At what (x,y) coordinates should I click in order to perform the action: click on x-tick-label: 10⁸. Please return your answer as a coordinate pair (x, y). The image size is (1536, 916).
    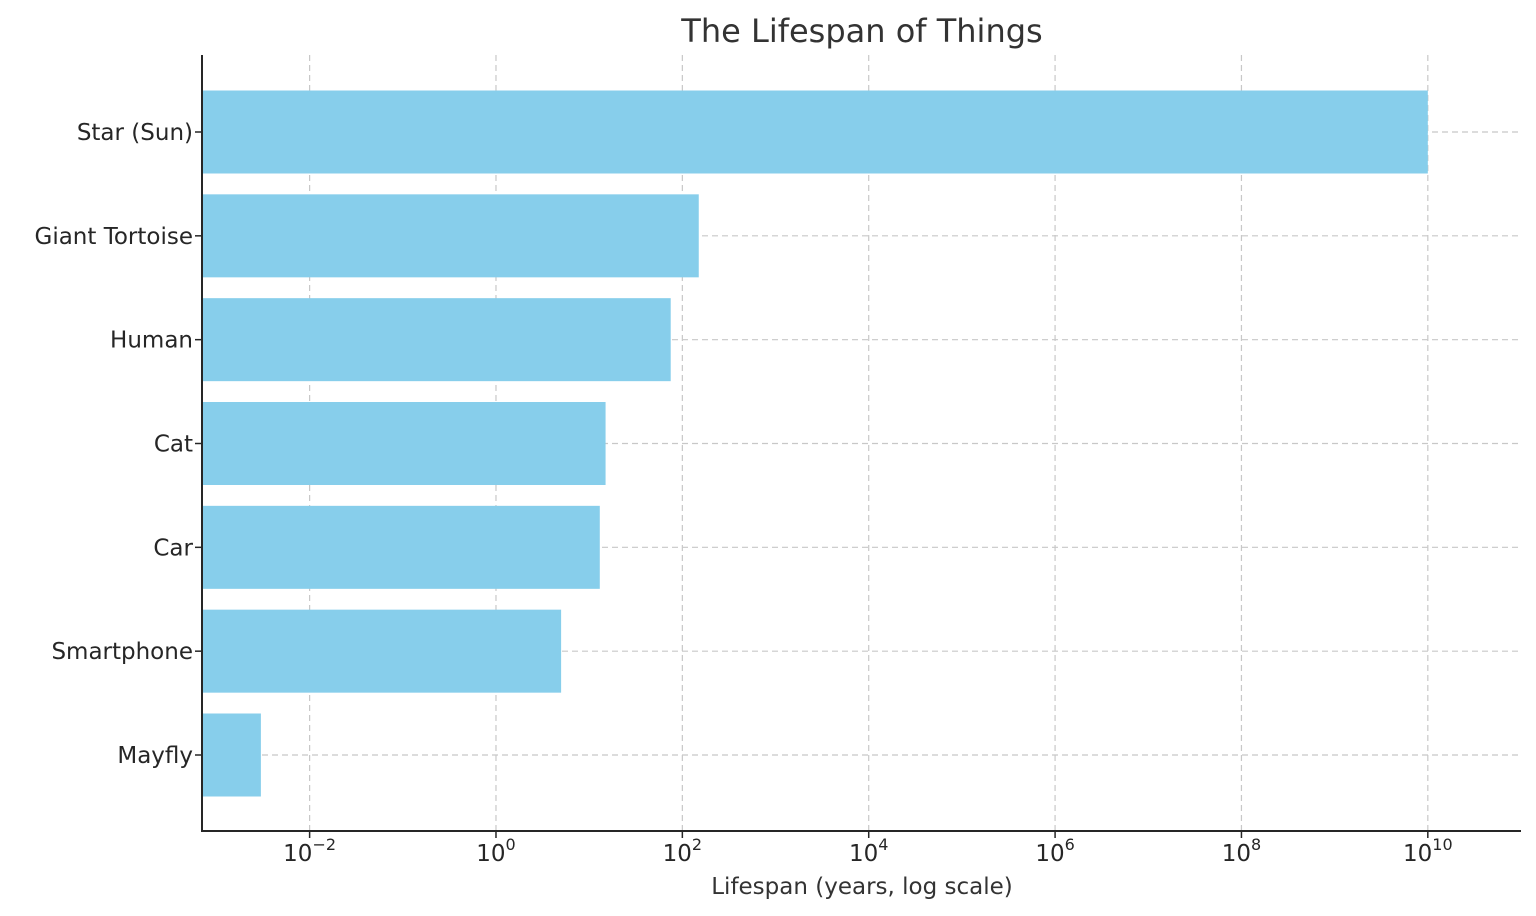
    Looking at the image, I should click on (1241, 851).